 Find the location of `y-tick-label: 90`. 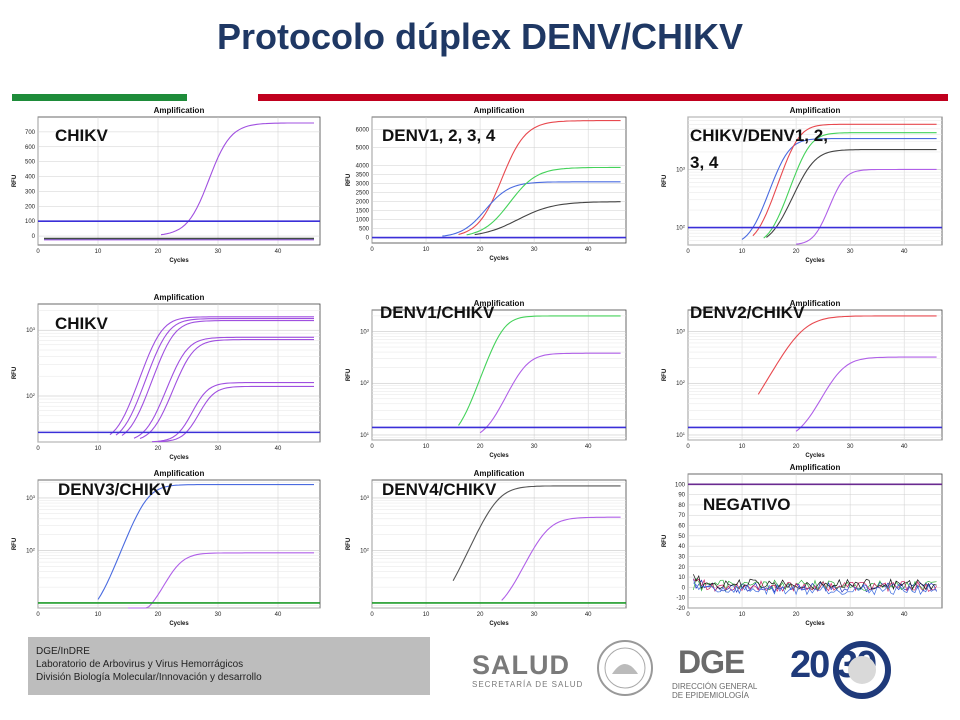

y-tick-label: 90 is located at coordinates (681, 496).